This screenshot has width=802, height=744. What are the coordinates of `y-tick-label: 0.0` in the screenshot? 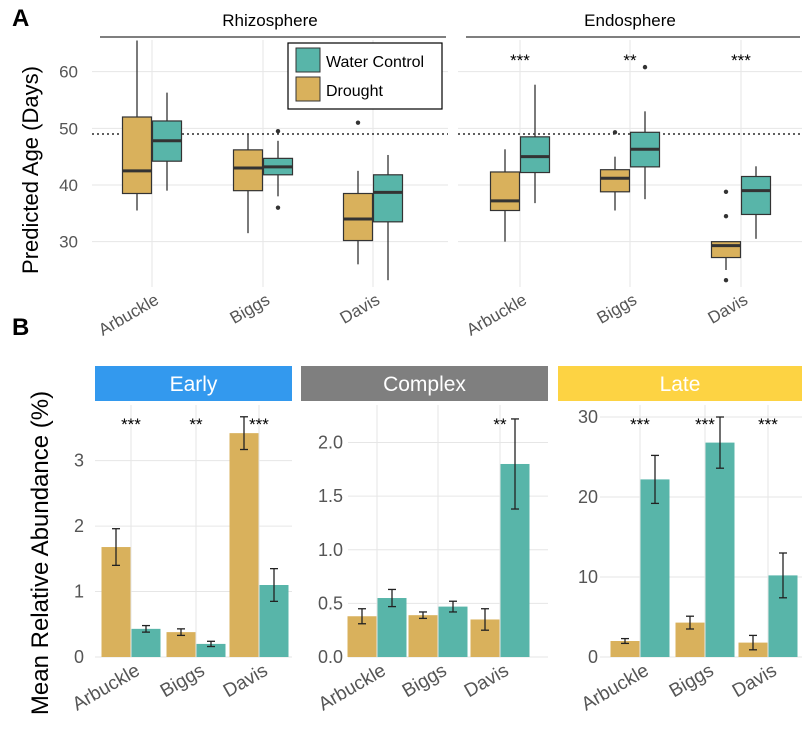 It's located at (330, 657).